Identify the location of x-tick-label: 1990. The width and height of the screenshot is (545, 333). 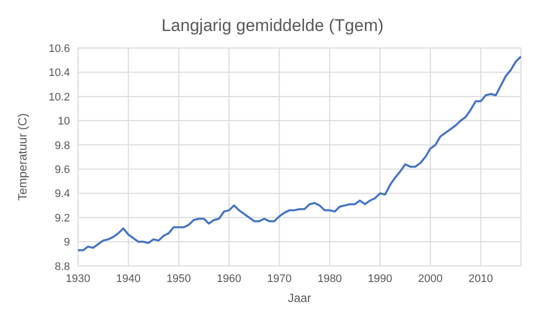
(380, 278).